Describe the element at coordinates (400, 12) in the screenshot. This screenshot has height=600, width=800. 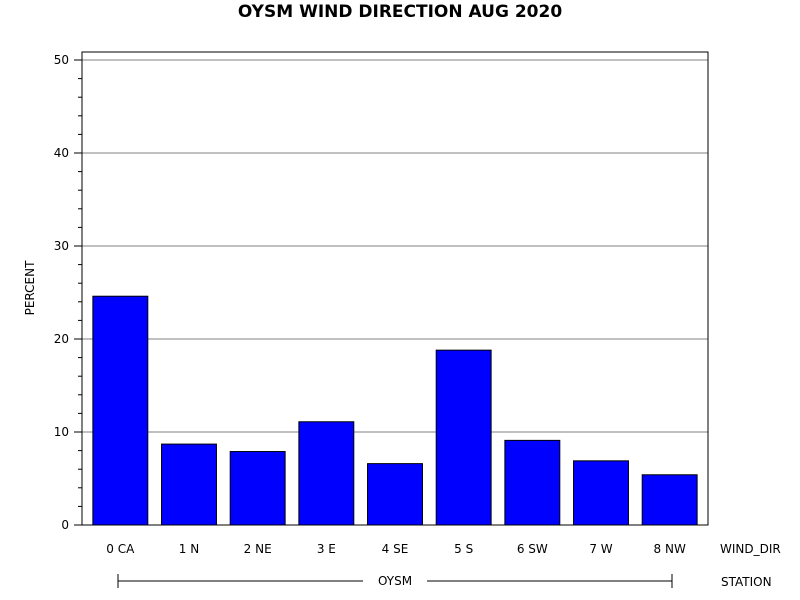
I see `chart-title: OYSM WIND DIRECTION AUG 2020` at that location.